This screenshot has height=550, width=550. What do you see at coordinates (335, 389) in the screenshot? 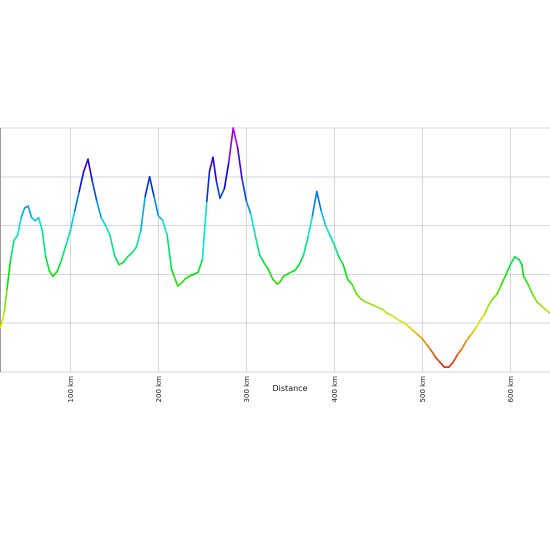
I see `x-tick-label-3: 400 km` at bounding box center [335, 389].